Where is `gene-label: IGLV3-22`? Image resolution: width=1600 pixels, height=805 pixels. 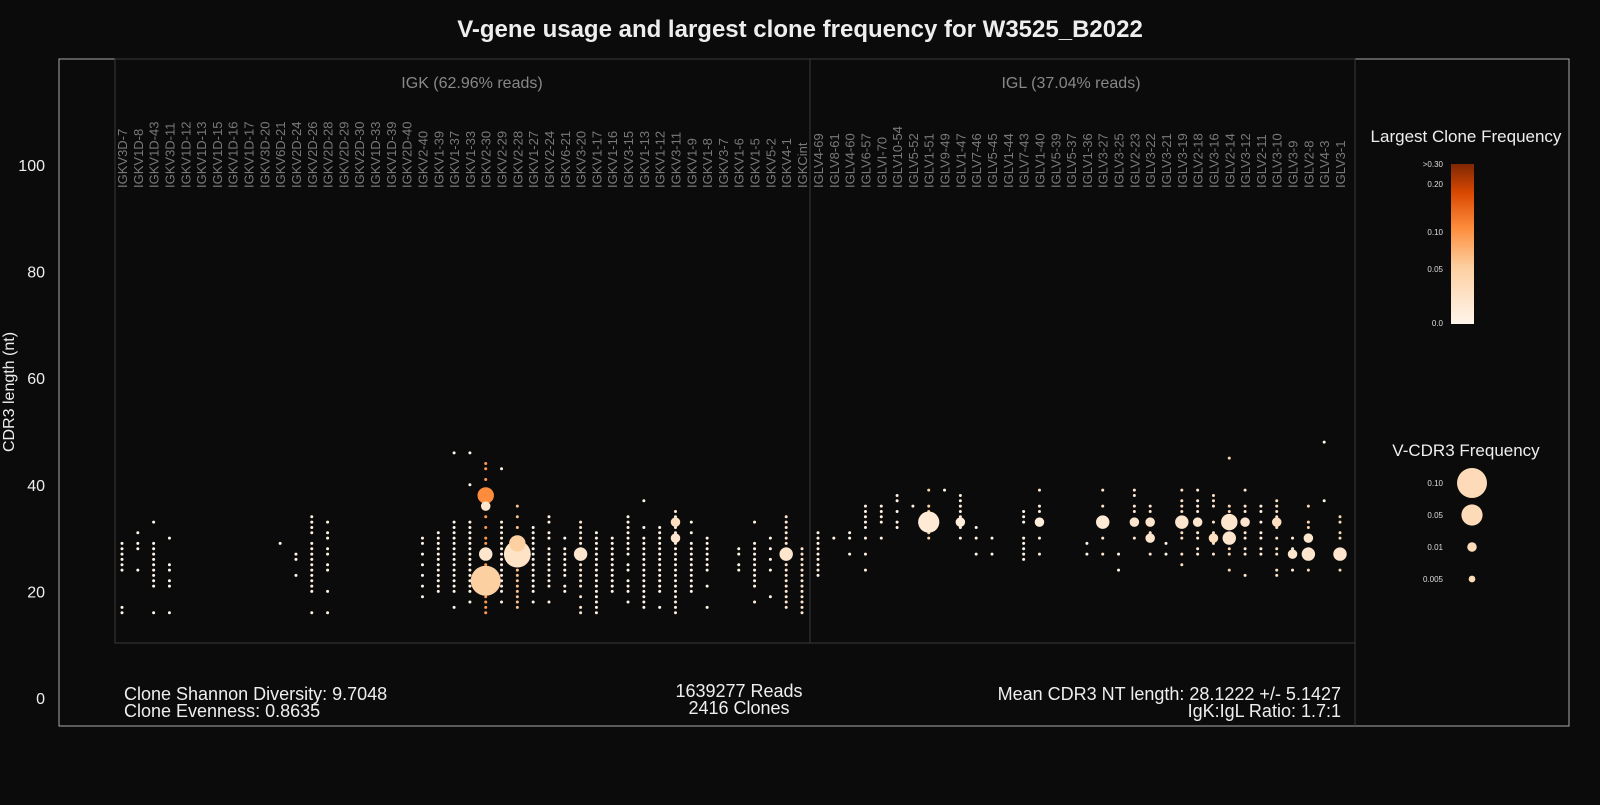 gene-label: IGLV3-22 is located at coordinates (1150, 160).